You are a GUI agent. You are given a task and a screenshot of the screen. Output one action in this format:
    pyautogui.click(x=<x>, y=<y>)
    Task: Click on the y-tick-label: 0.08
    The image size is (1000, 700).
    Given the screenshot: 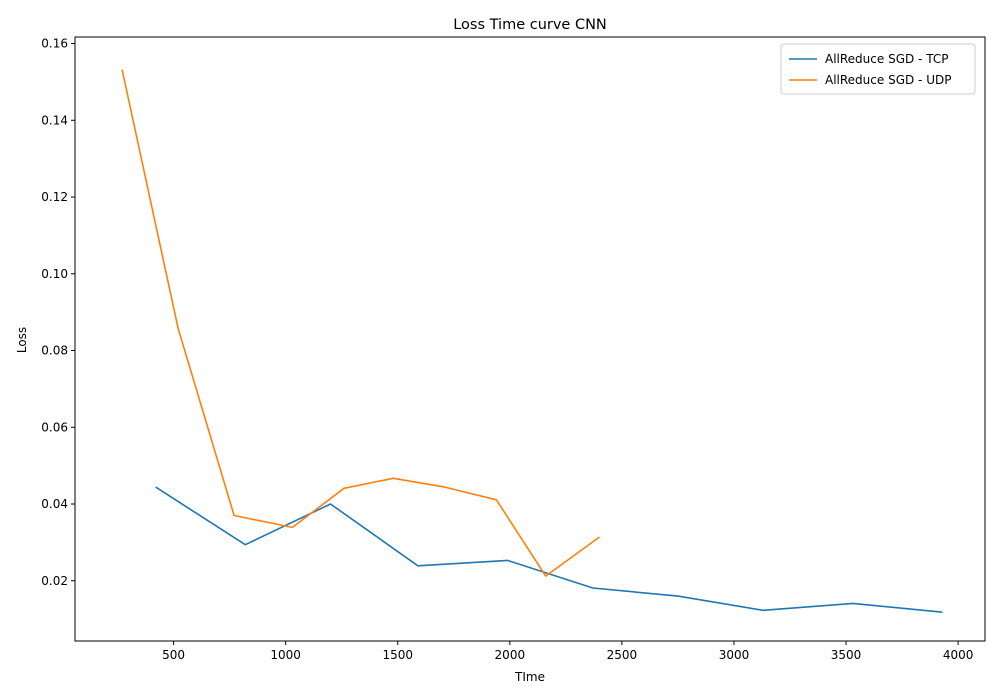 What is the action you would take?
    pyautogui.click(x=54, y=351)
    